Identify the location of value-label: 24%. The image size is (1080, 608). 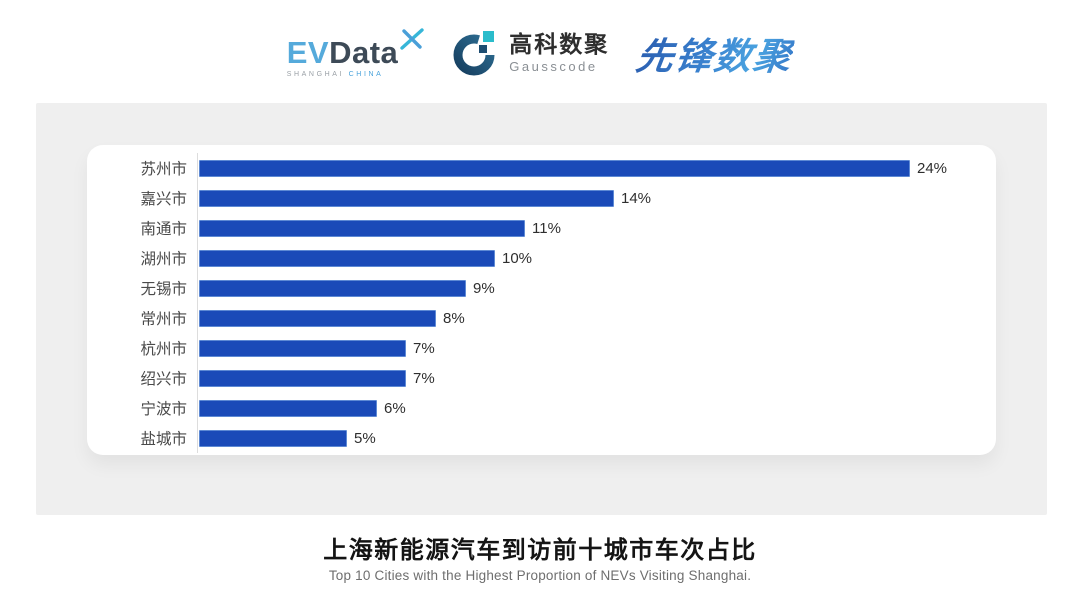
(932, 168).